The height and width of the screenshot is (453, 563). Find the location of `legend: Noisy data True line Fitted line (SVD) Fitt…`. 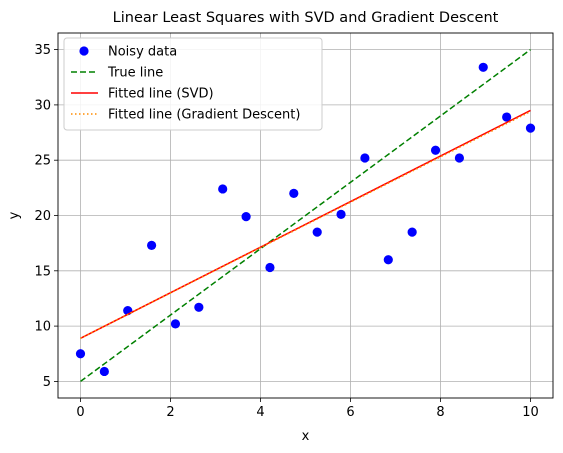

legend: Noisy data True line Fitted line (SVD) Fitt… is located at coordinates (193, 84).